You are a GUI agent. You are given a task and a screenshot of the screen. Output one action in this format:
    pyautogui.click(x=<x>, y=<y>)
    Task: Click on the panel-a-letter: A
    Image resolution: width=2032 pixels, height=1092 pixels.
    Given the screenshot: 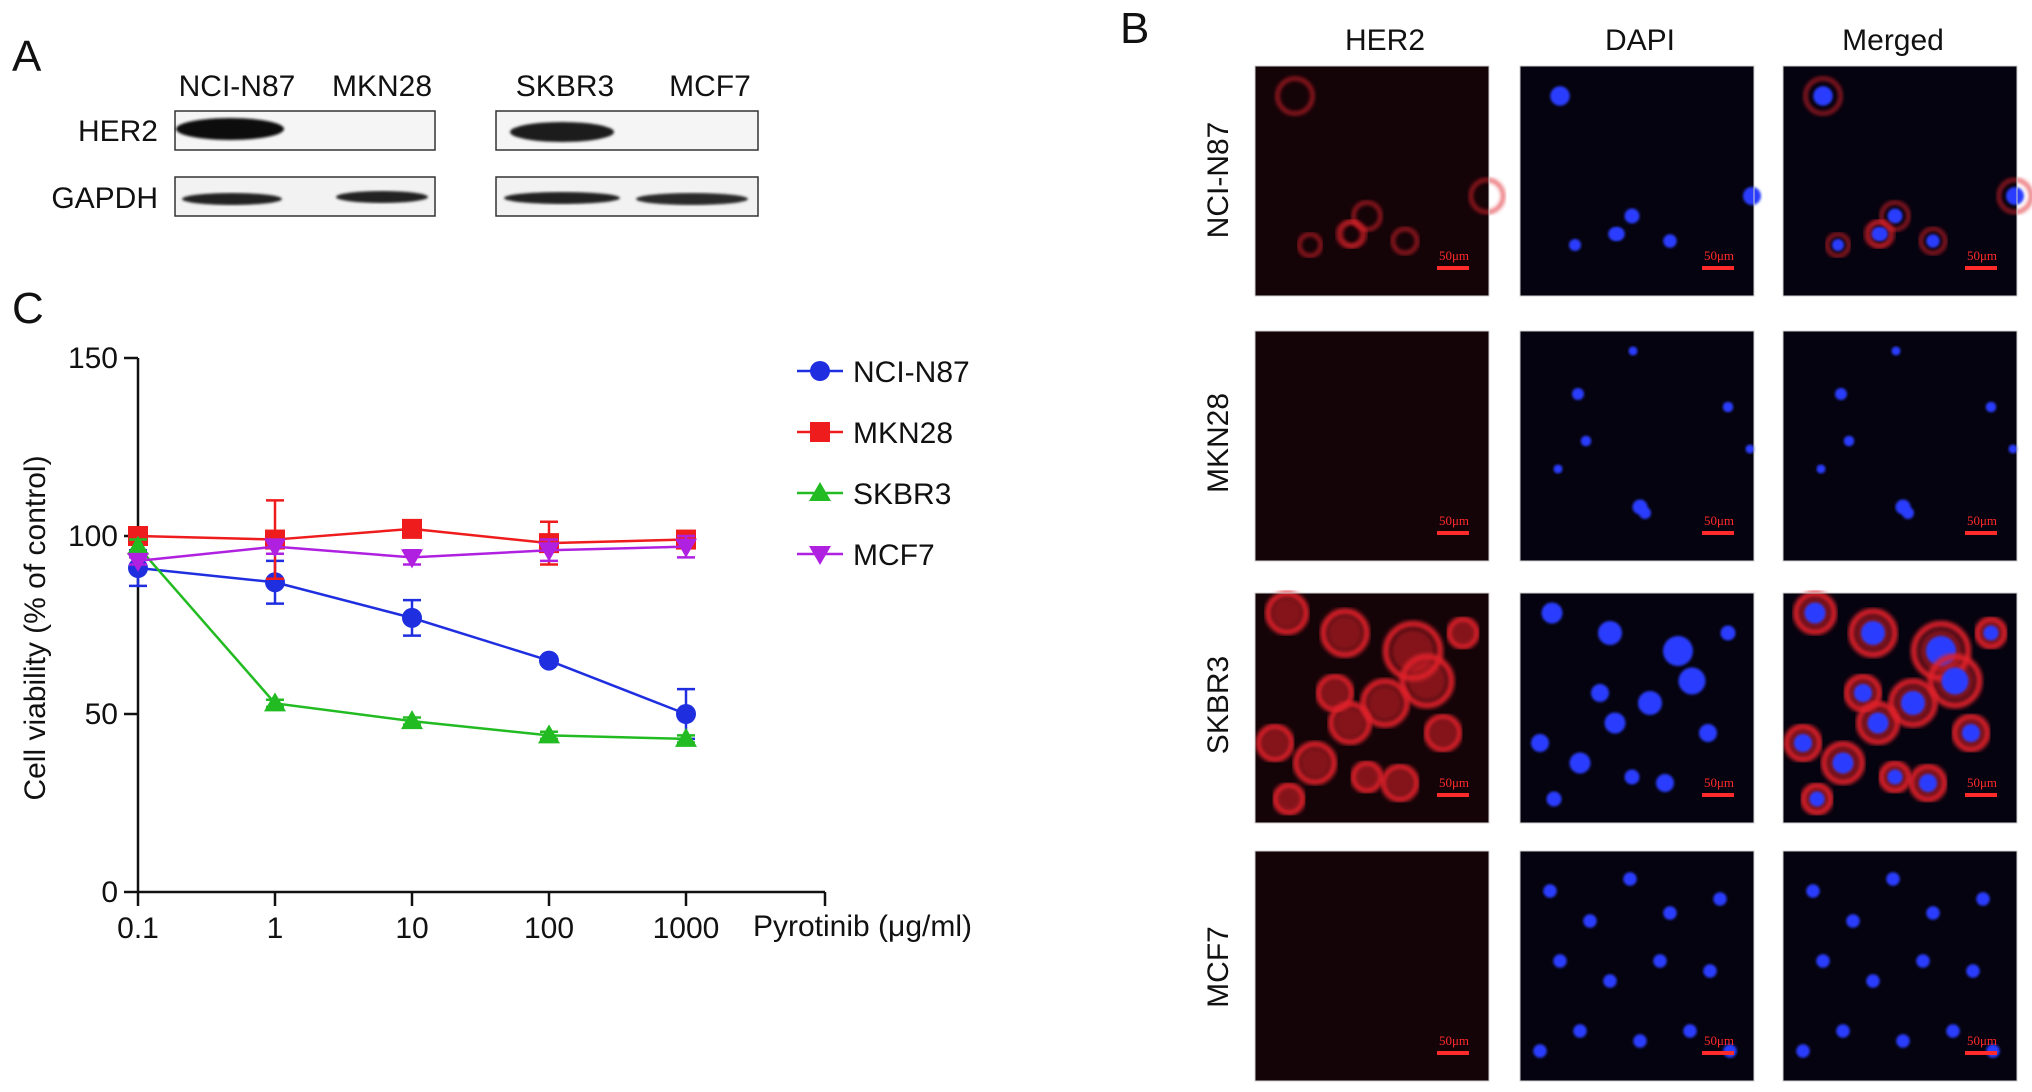 What is the action you would take?
    pyautogui.click(x=27, y=56)
    